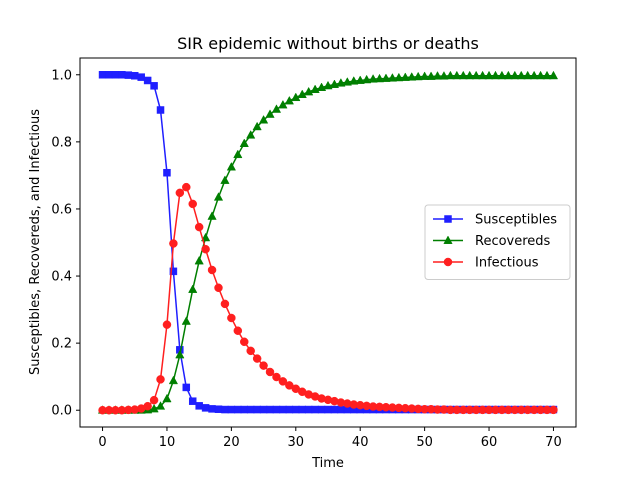 This screenshot has height=480, width=640. What do you see at coordinates (360, 442) in the screenshot?
I see `x-tick-label: 40` at bounding box center [360, 442].